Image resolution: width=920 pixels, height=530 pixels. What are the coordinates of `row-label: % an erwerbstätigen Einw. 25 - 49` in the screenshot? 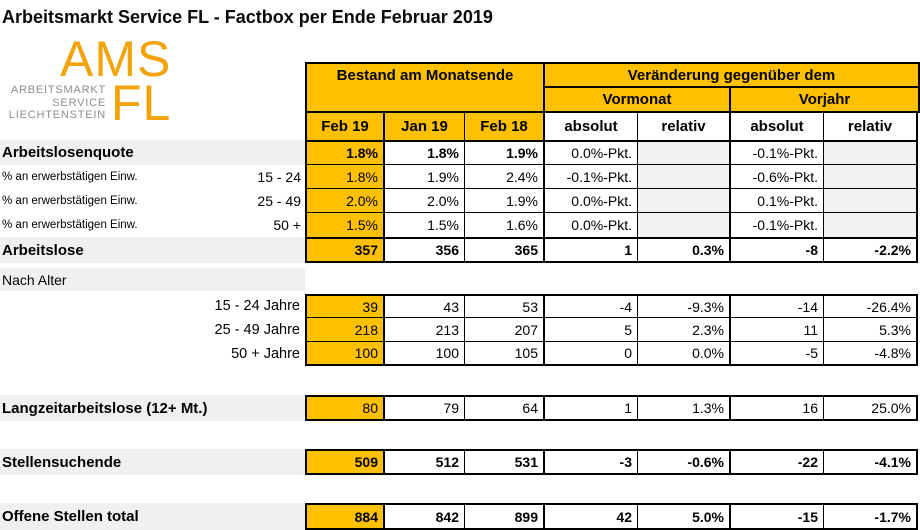 It's located at (152, 201).